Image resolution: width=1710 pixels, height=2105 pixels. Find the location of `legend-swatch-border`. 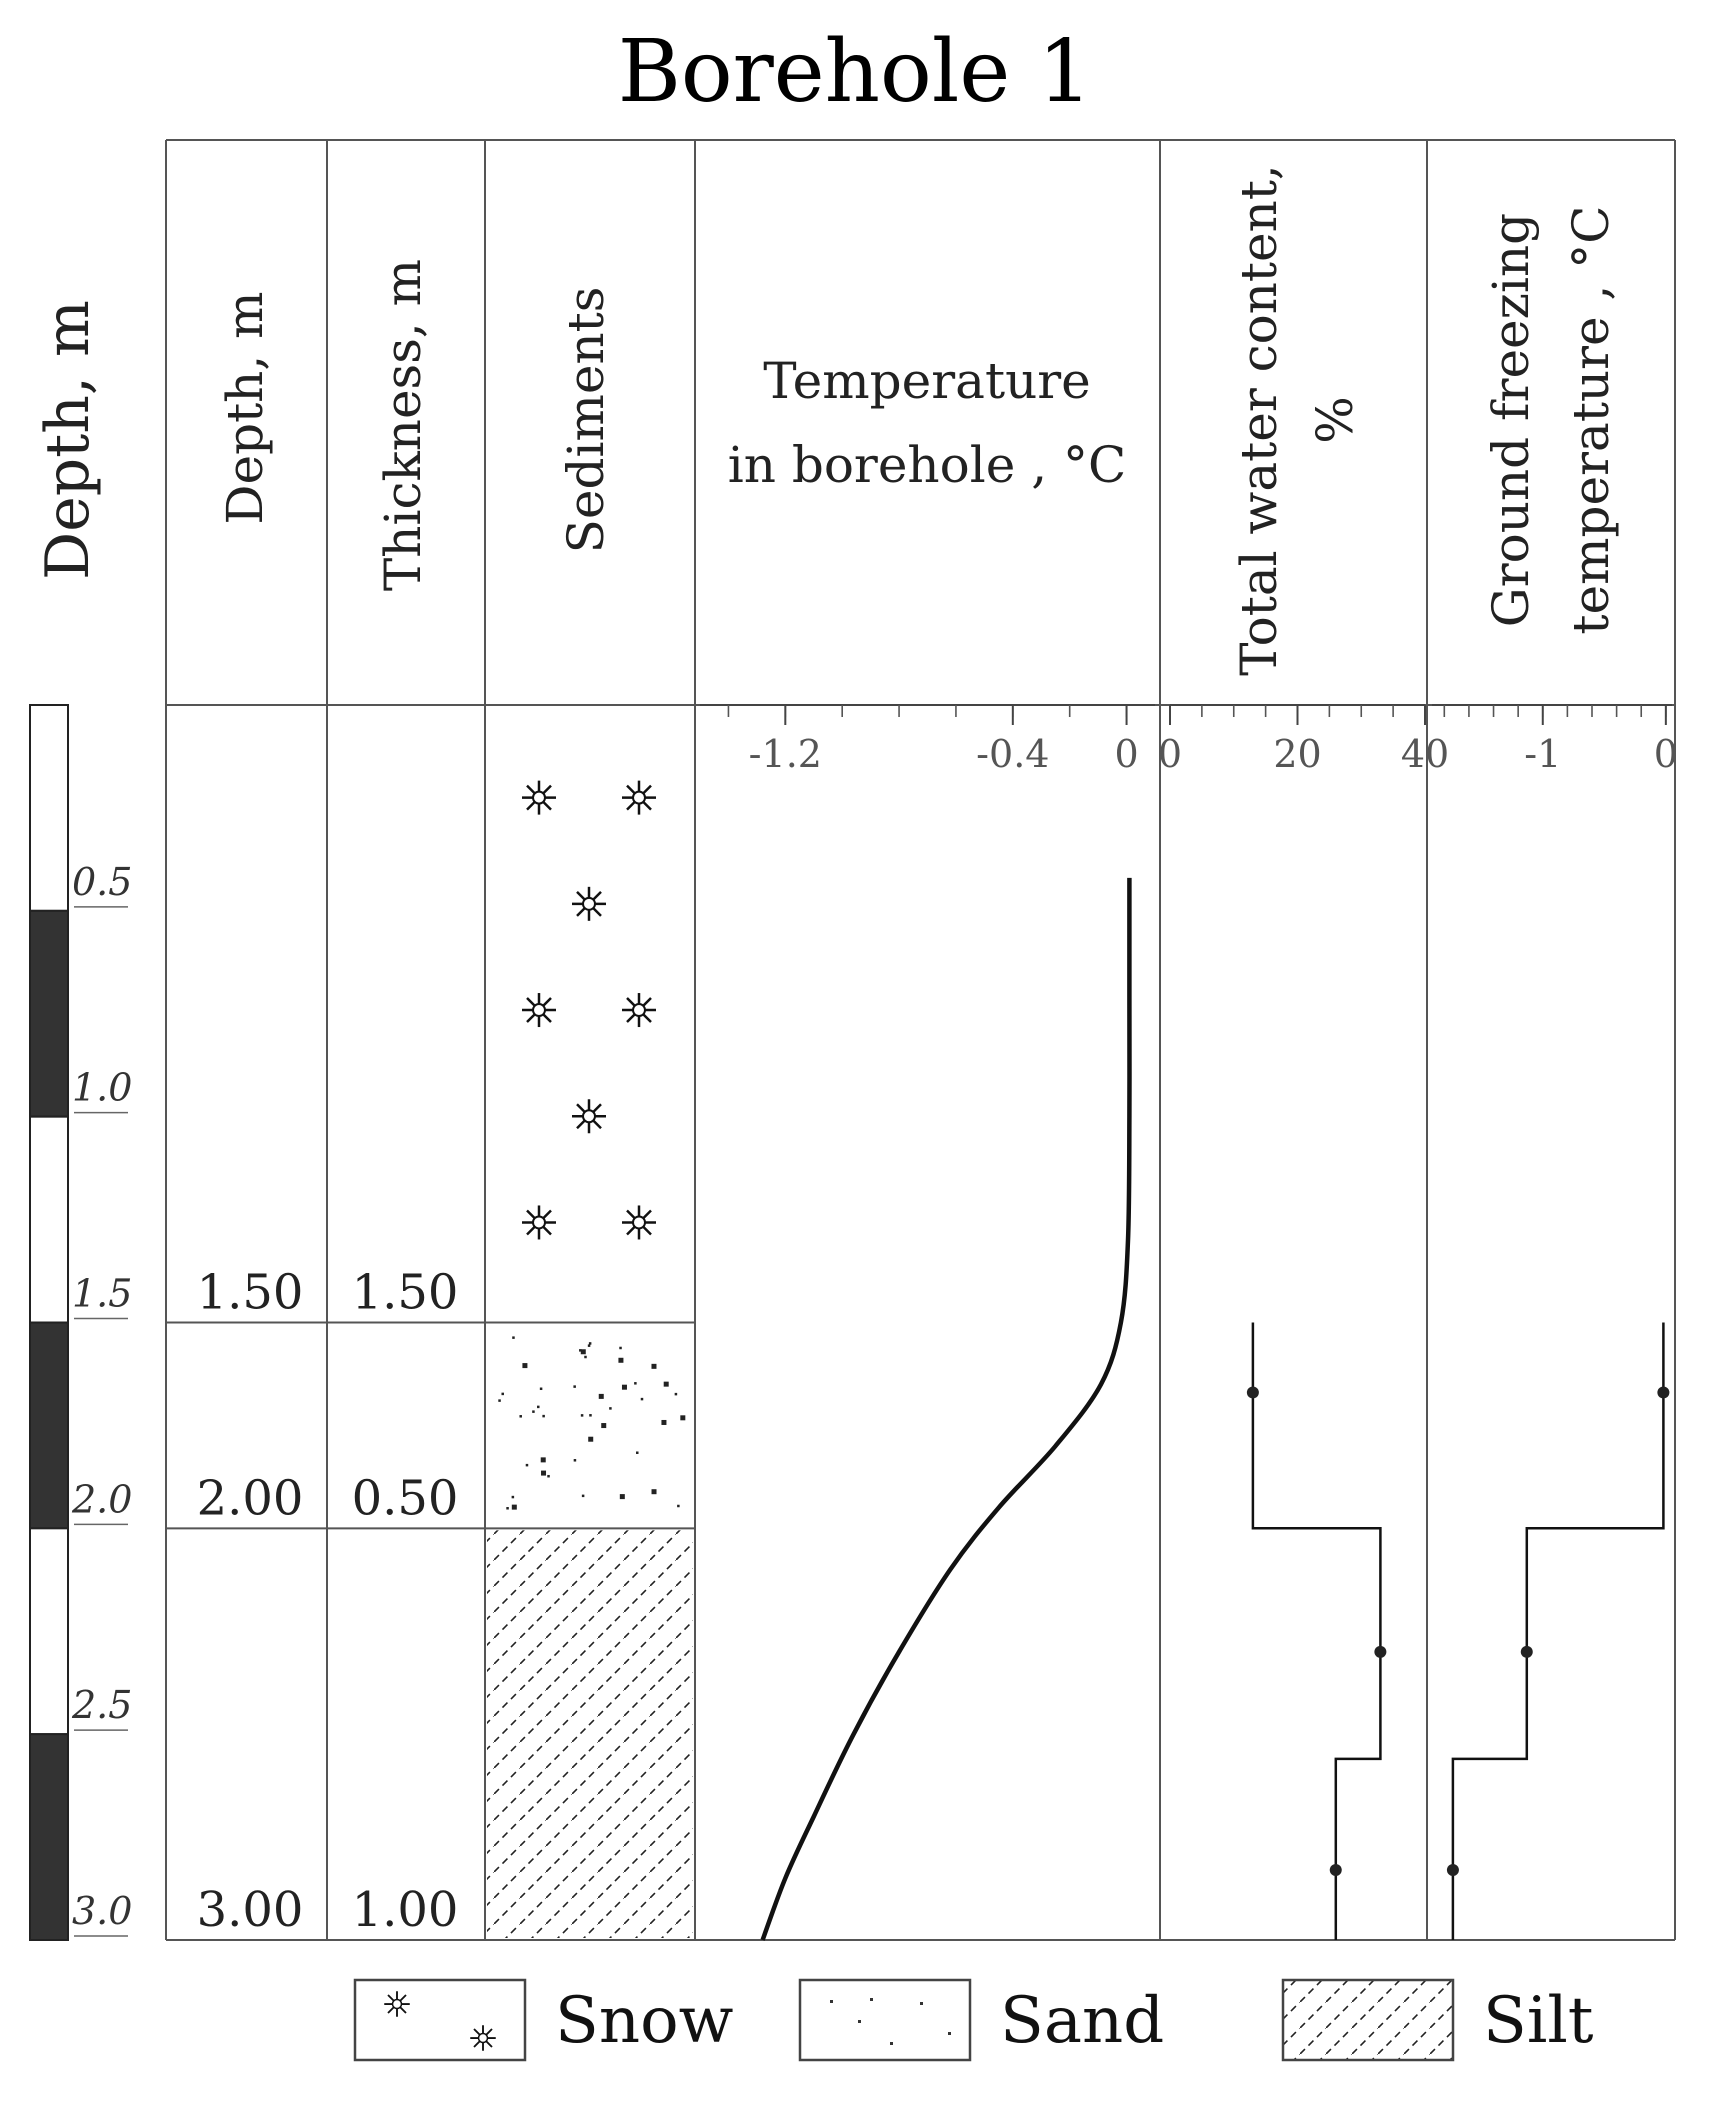

legend-swatch-border is located at coordinates (1368, 2020).